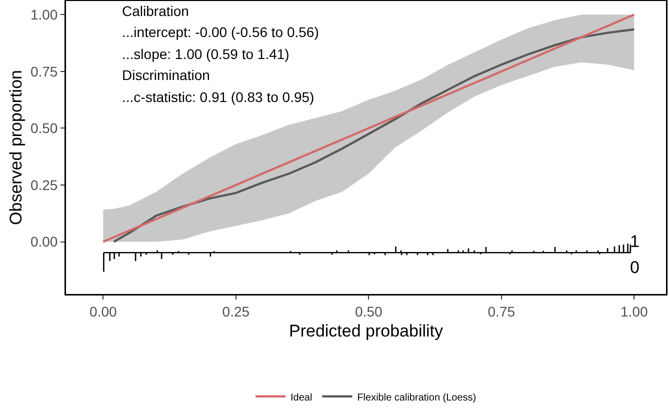  Describe the element at coordinates (236, 311) in the screenshot. I see `x-tick-label: 0.25` at that location.